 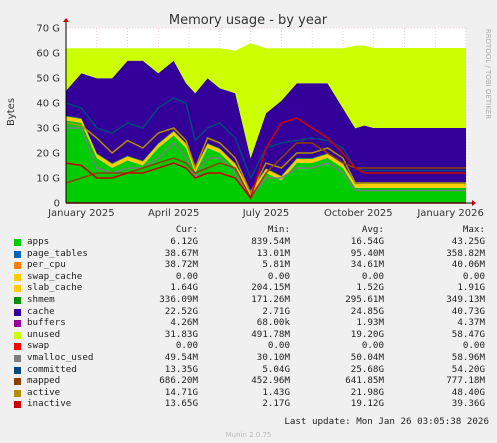 I want to click on area-page_tables, so click(x=266, y=158).